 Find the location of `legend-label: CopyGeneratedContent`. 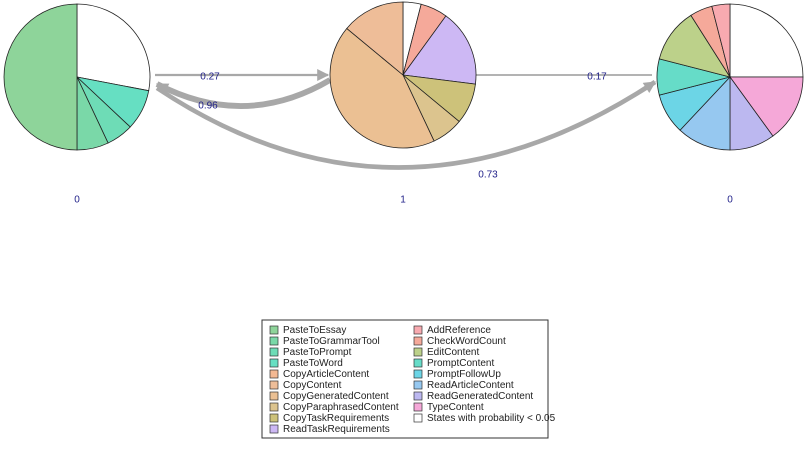

legend-label: CopyGeneratedContent is located at coordinates (336, 396).